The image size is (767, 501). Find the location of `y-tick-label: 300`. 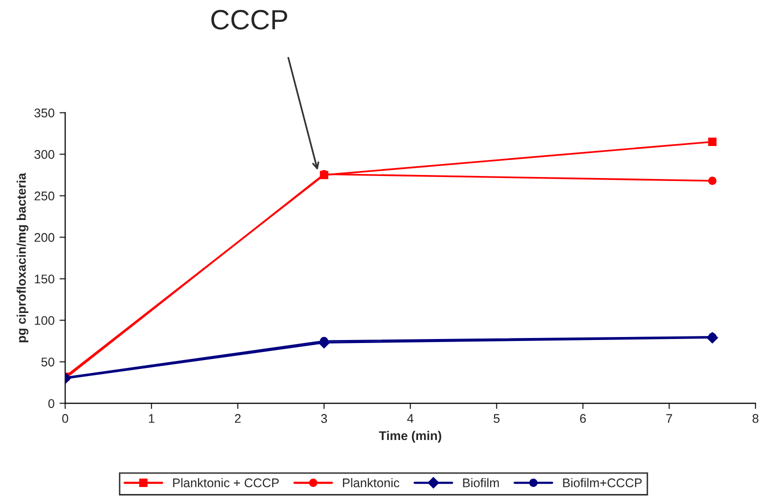

y-tick-label: 300 is located at coordinates (44, 154).